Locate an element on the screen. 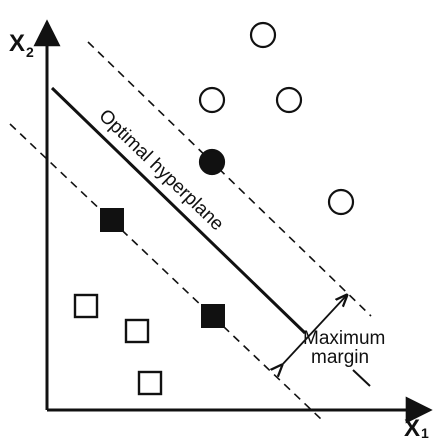  class-a-support-vector is located at coordinates (212, 162).